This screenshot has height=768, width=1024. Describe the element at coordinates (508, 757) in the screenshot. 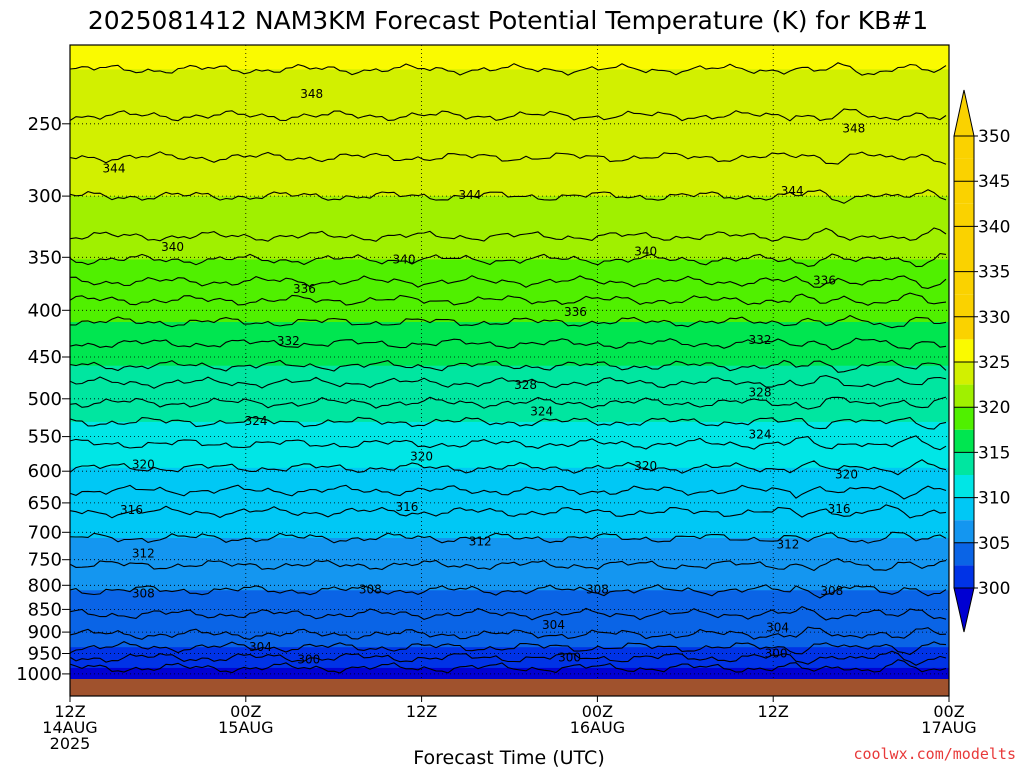

I see `x-axis-label: Forecast Time (UTC)` at that location.